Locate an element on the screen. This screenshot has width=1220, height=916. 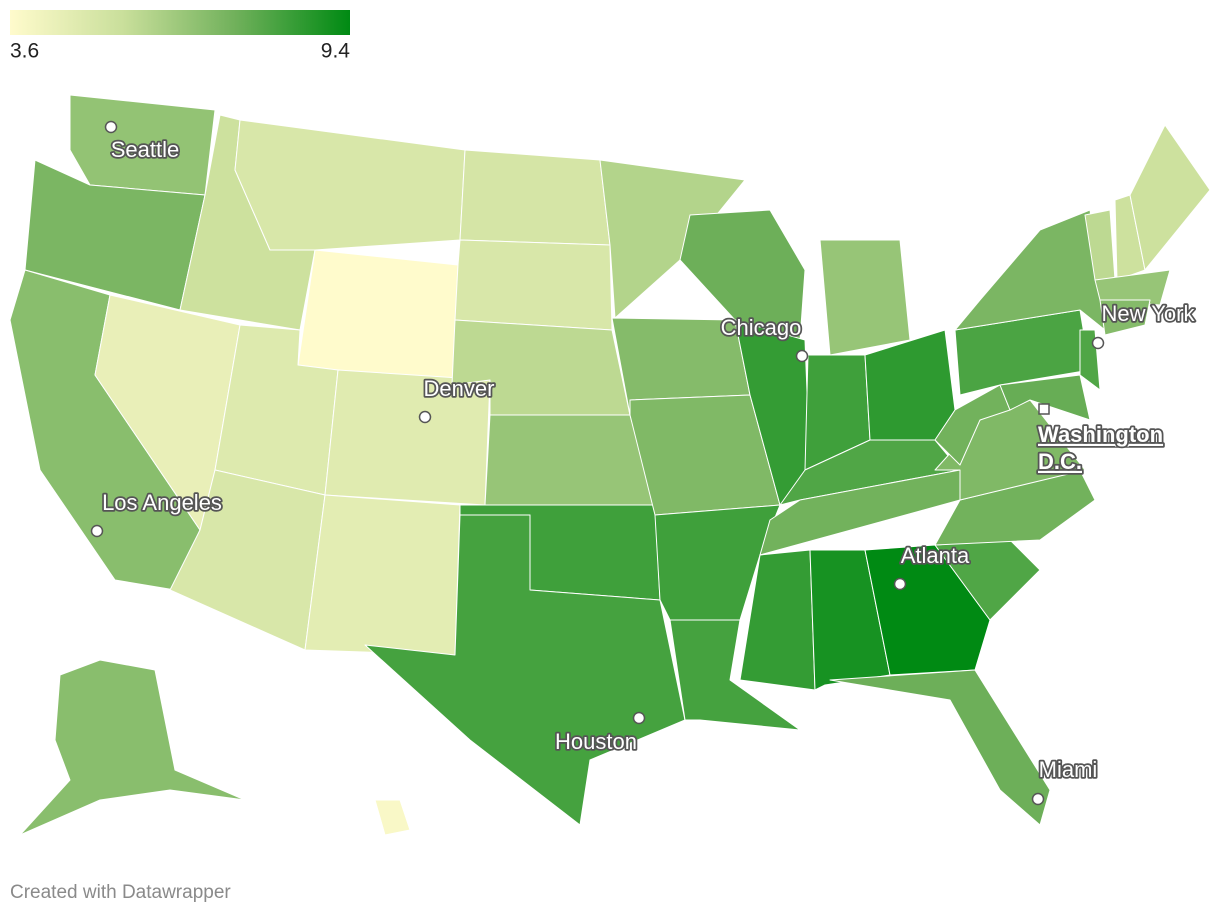
city-label: Chicago is located at coordinates (761, 327).